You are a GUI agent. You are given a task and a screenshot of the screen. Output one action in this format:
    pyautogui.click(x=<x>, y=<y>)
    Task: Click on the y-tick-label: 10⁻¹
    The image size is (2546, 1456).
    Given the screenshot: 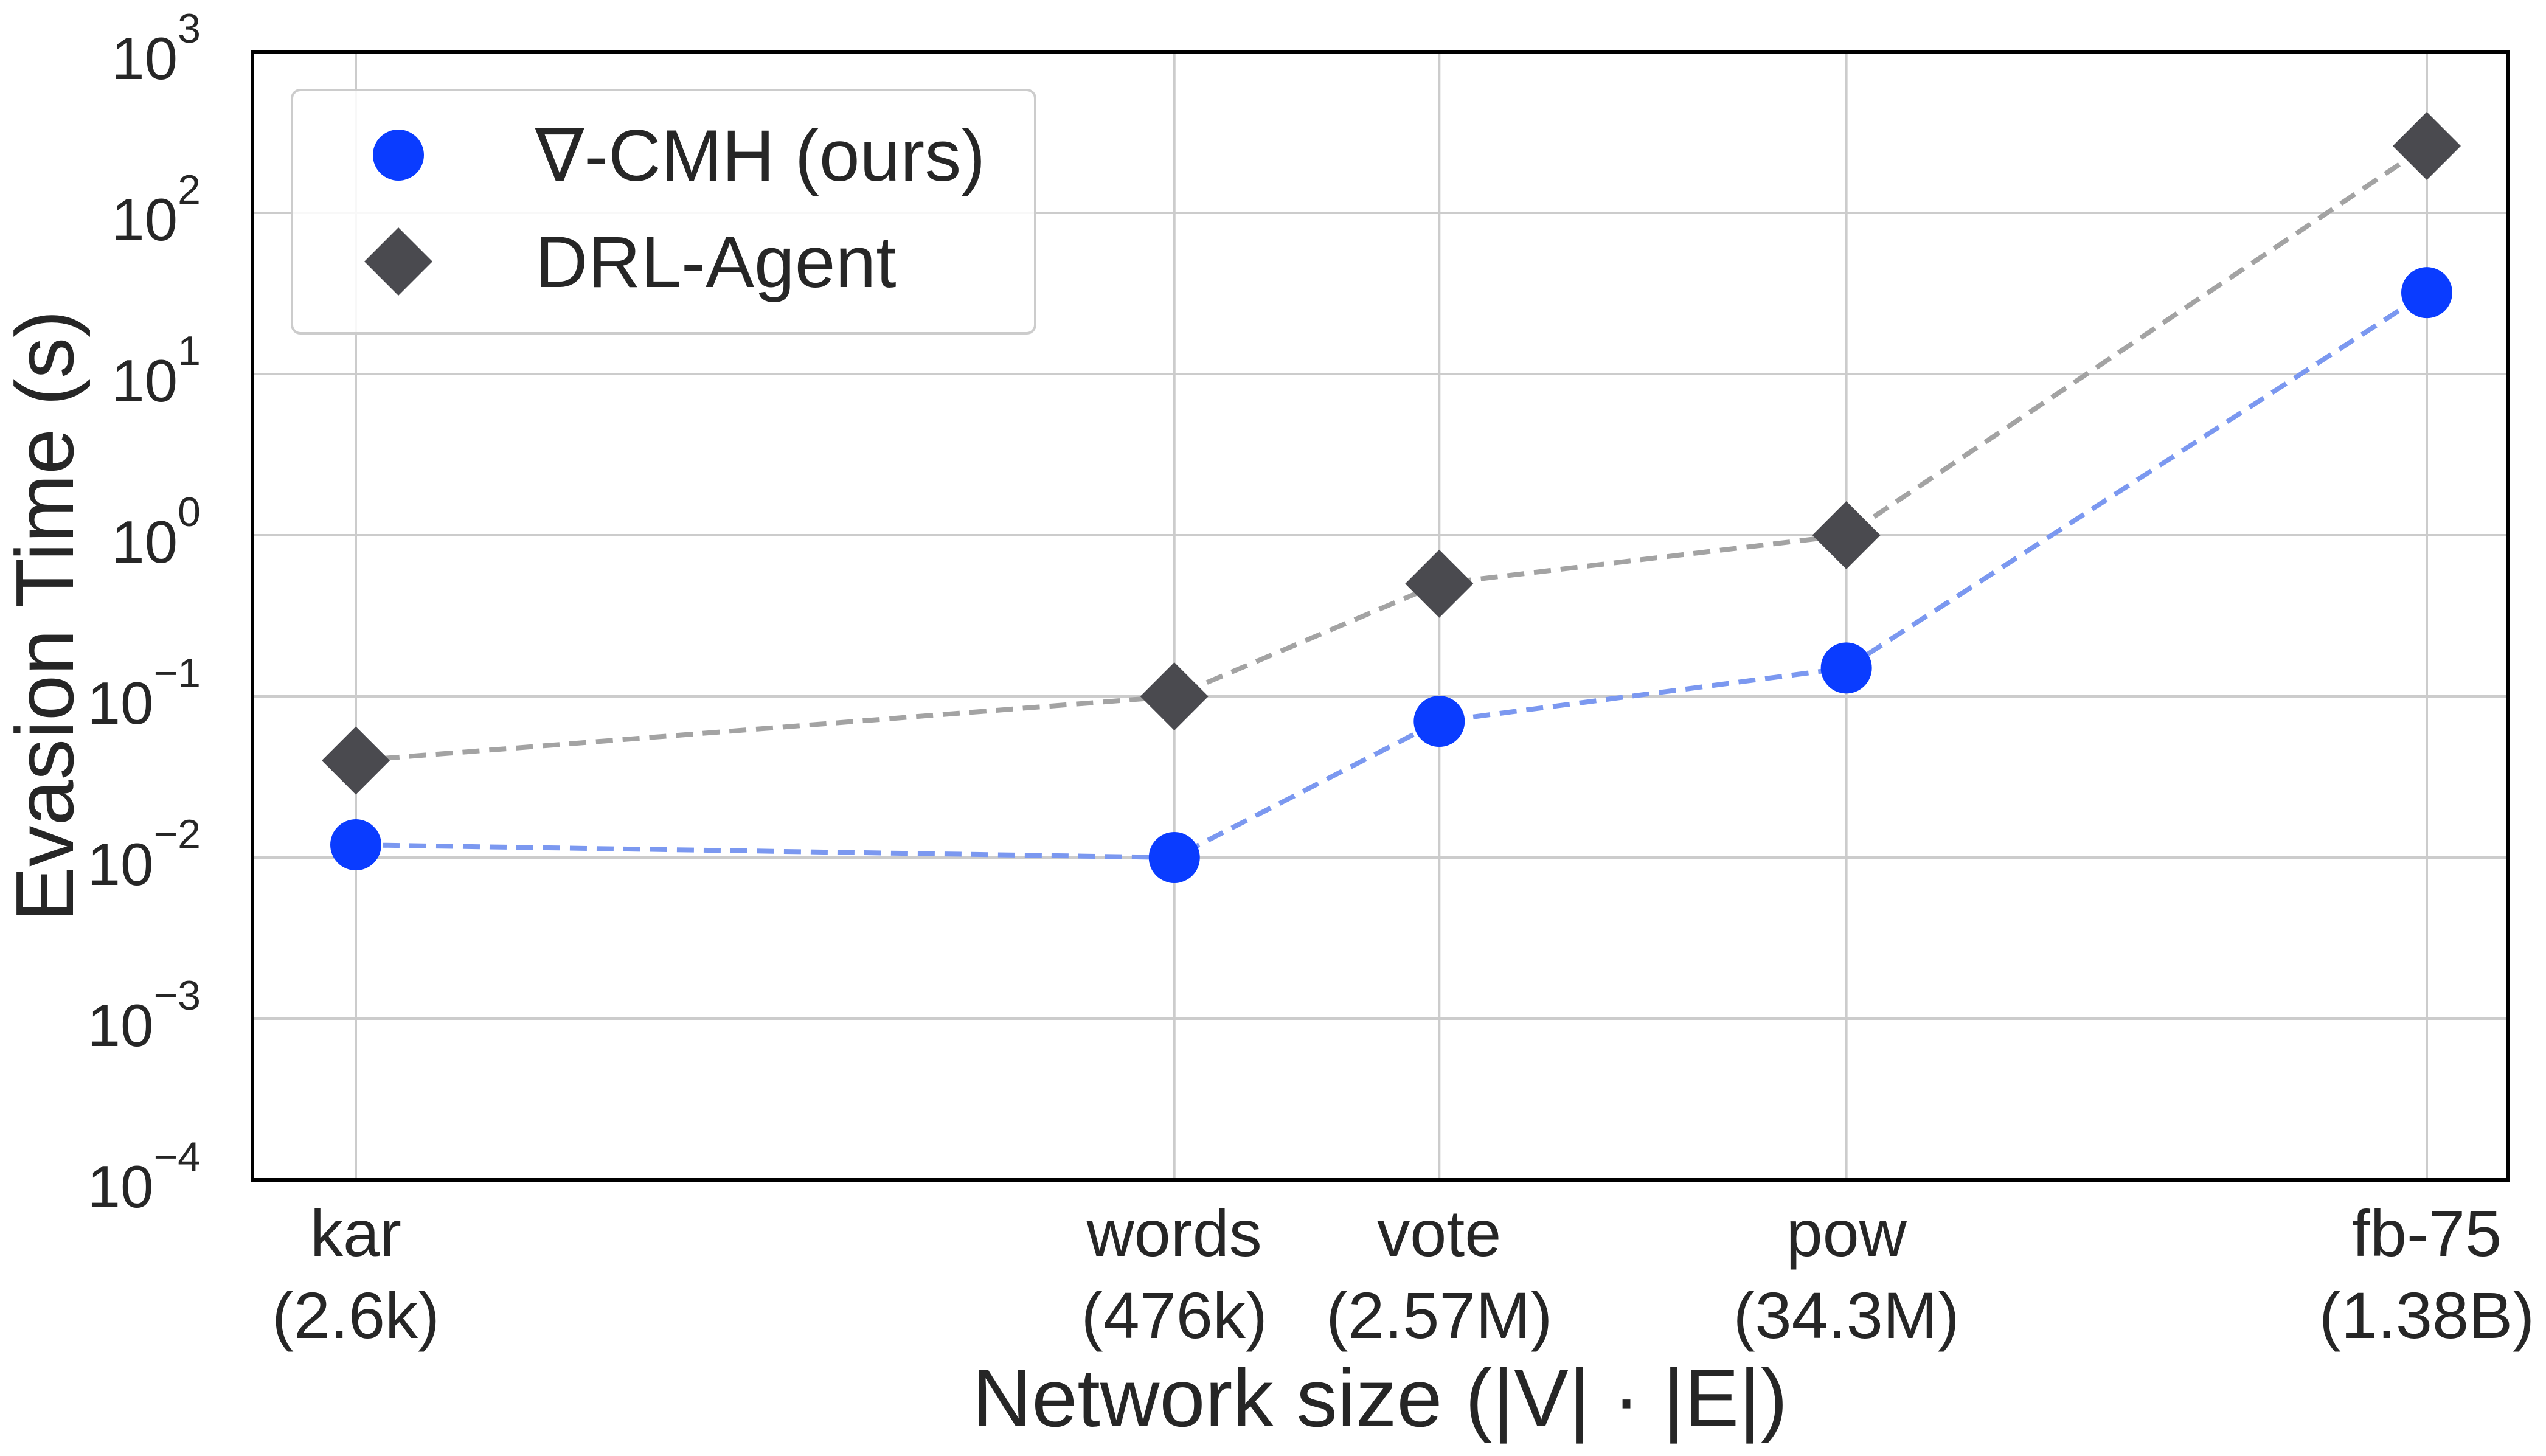 What is the action you would take?
    pyautogui.click(x=144, y=693)
    